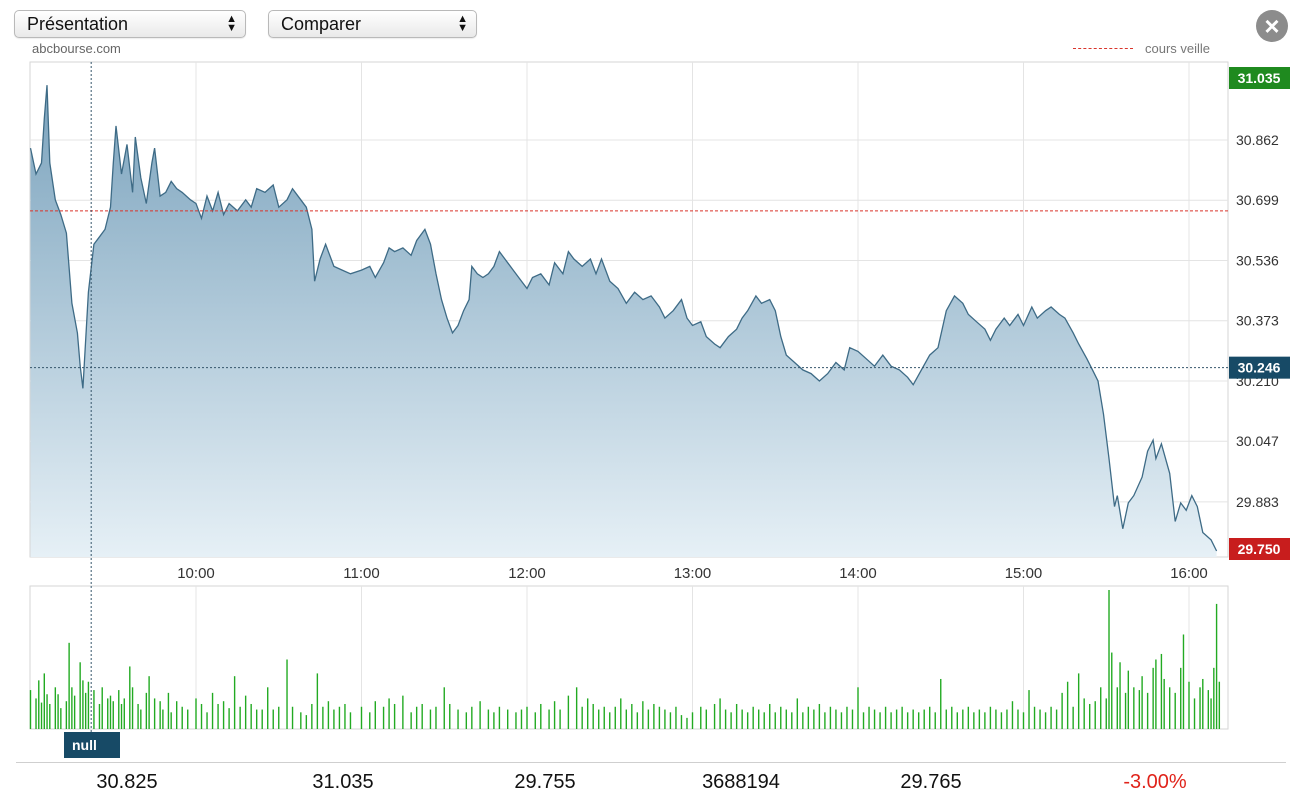 This screenshot has width=1306, height=808. I want to click on crosshair-time-badge-bg, so click(92, 745).